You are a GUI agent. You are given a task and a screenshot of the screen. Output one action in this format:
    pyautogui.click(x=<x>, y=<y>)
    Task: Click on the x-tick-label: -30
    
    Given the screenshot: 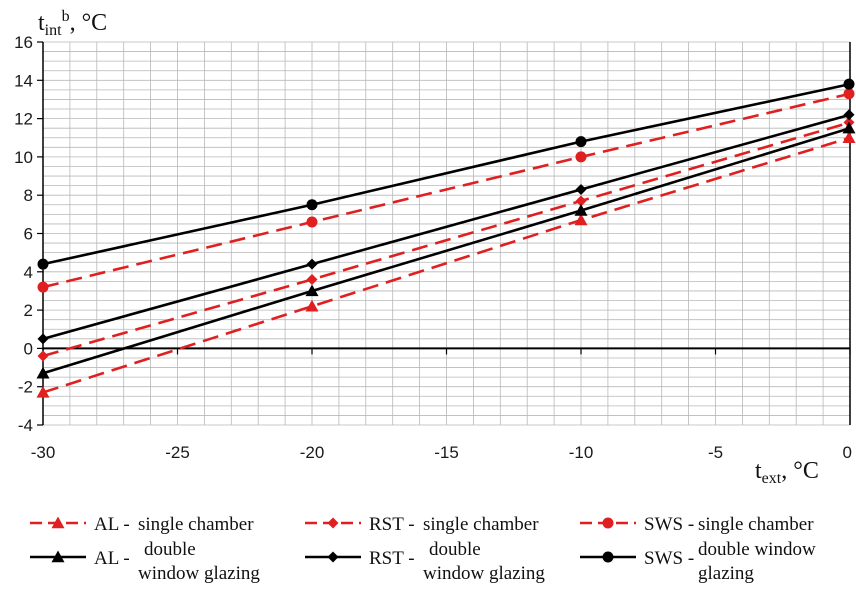 What is the action you would take?
    pyautogui.click(x=43, y=452)
    